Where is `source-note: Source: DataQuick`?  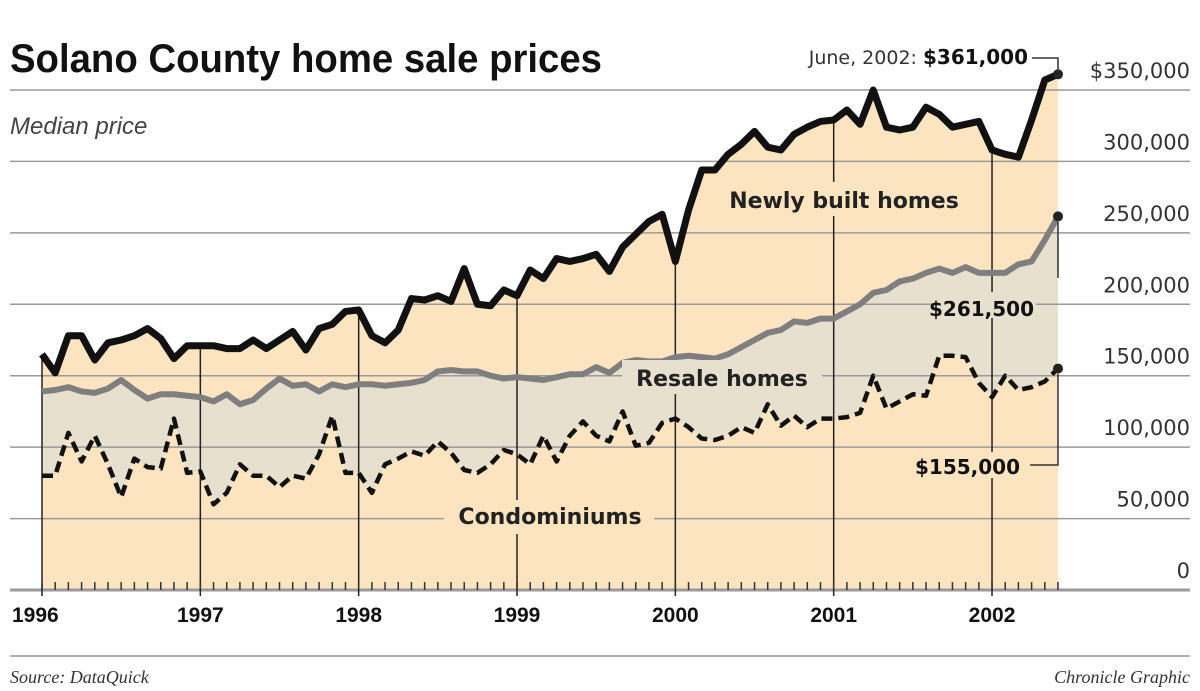 source-note: Source: DataQuick is located at coordinates (80, 677).